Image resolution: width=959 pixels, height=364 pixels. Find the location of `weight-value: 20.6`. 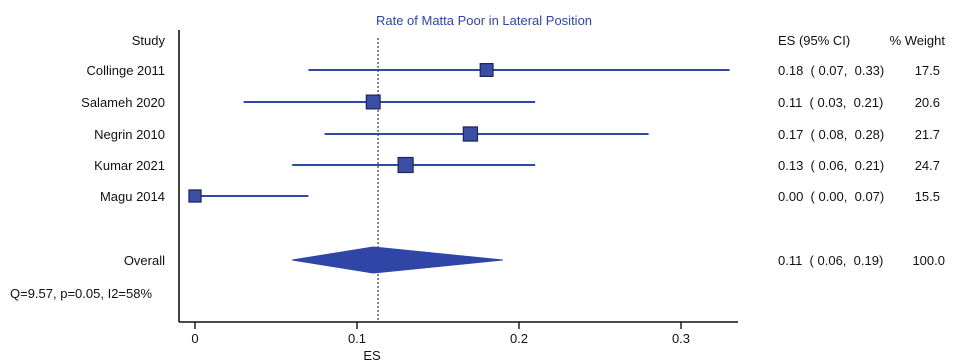

weight-value: 20.6 is located at coordinates (927, 102).